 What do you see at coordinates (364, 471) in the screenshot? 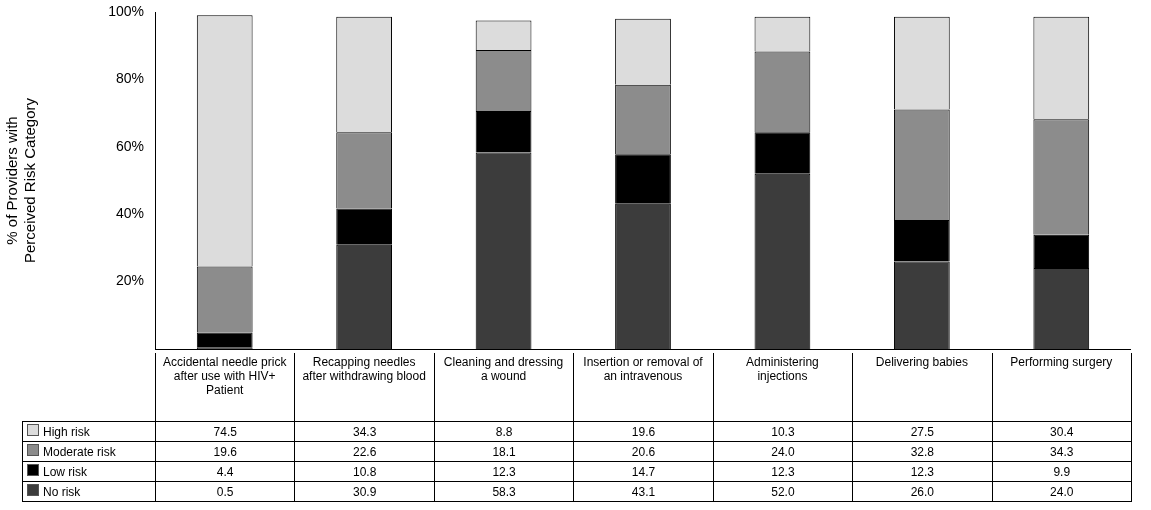
I see `data-label: 10.8` at bounding box center [364, 471].